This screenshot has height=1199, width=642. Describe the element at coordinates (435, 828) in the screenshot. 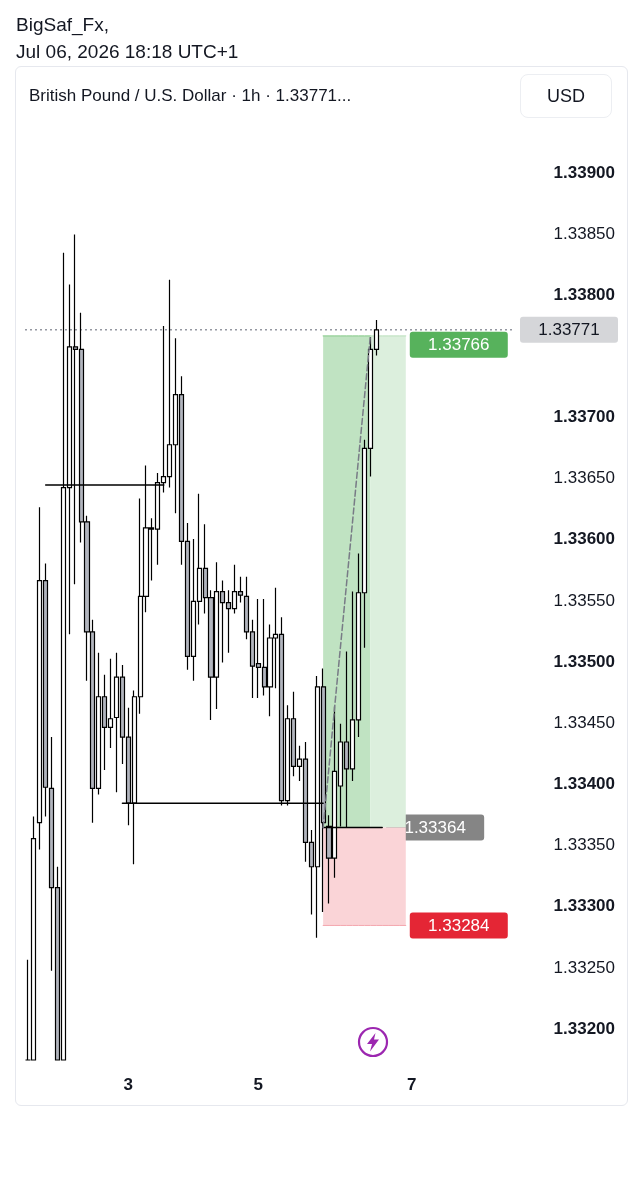

I see `data-label: 1.33364` at that location.